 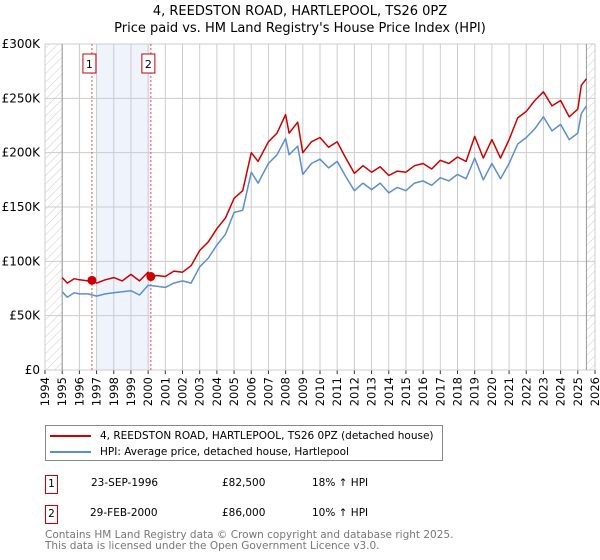 What do you see at coordinates (340, 483) in the screenshot?
I see `transaction-hpi: 18% ↑ HPI` at bounding box center [340, 483].